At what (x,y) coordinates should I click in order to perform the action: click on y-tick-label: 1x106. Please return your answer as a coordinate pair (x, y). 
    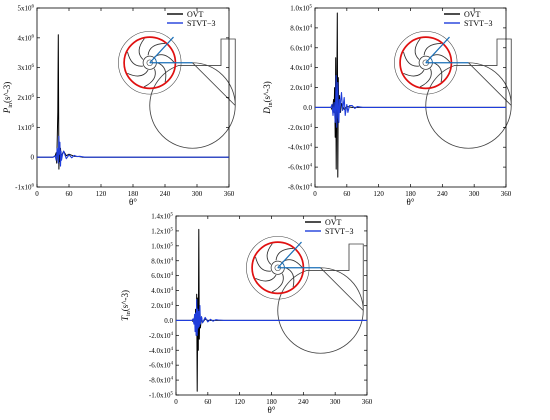
    Looking at the image, I should click on (26, 128).